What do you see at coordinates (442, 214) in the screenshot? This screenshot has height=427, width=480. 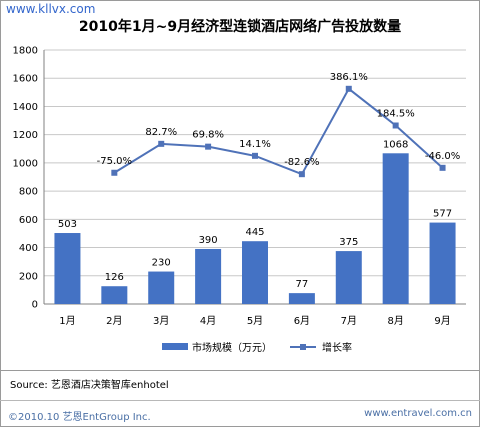 I see `bar-value-label: 577` at bounding box center [442, 214].